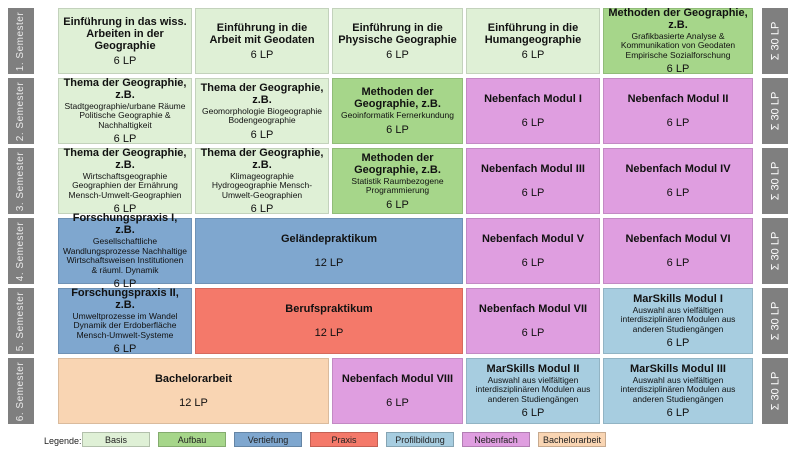 The image size is (800, 450). Describe the element at coordinates (344, 439) in the screenshot. I see `legend-praxis: Praxis` at that location.